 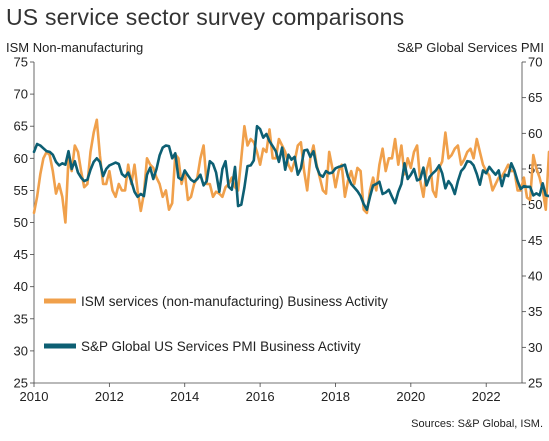 I want to click on x-tick-label: 2020, so click(x=410, y=396).